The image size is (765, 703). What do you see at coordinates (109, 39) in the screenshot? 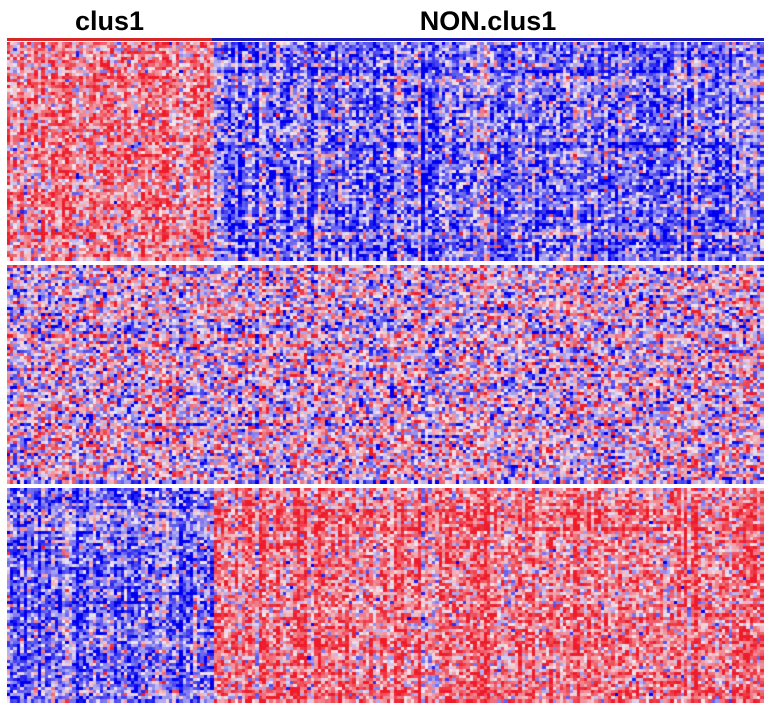
I see `group-bar-clus1` at bounding box center [109, 39].